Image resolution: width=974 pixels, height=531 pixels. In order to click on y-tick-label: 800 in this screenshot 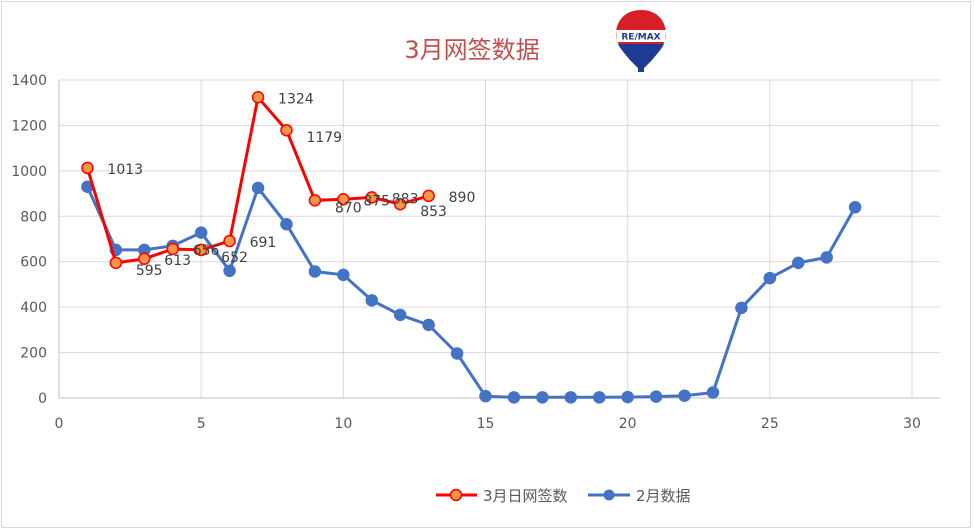, I will do `click(33, 217)`.